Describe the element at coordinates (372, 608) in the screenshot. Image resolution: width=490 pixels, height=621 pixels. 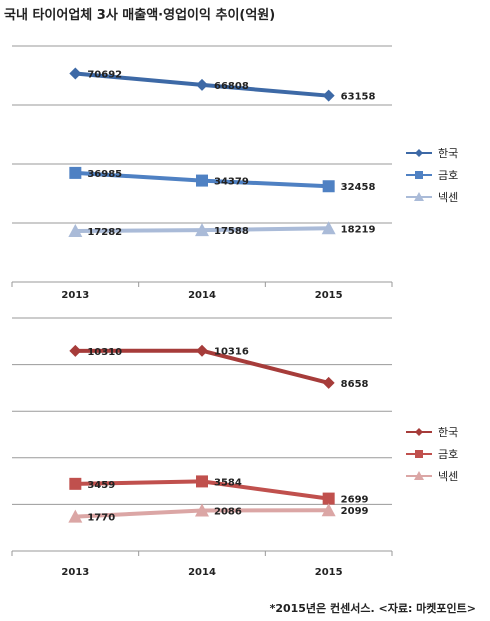
I see `footnote: *2015년은 컨센서스. <자료: 마켓포인트>` at that location.